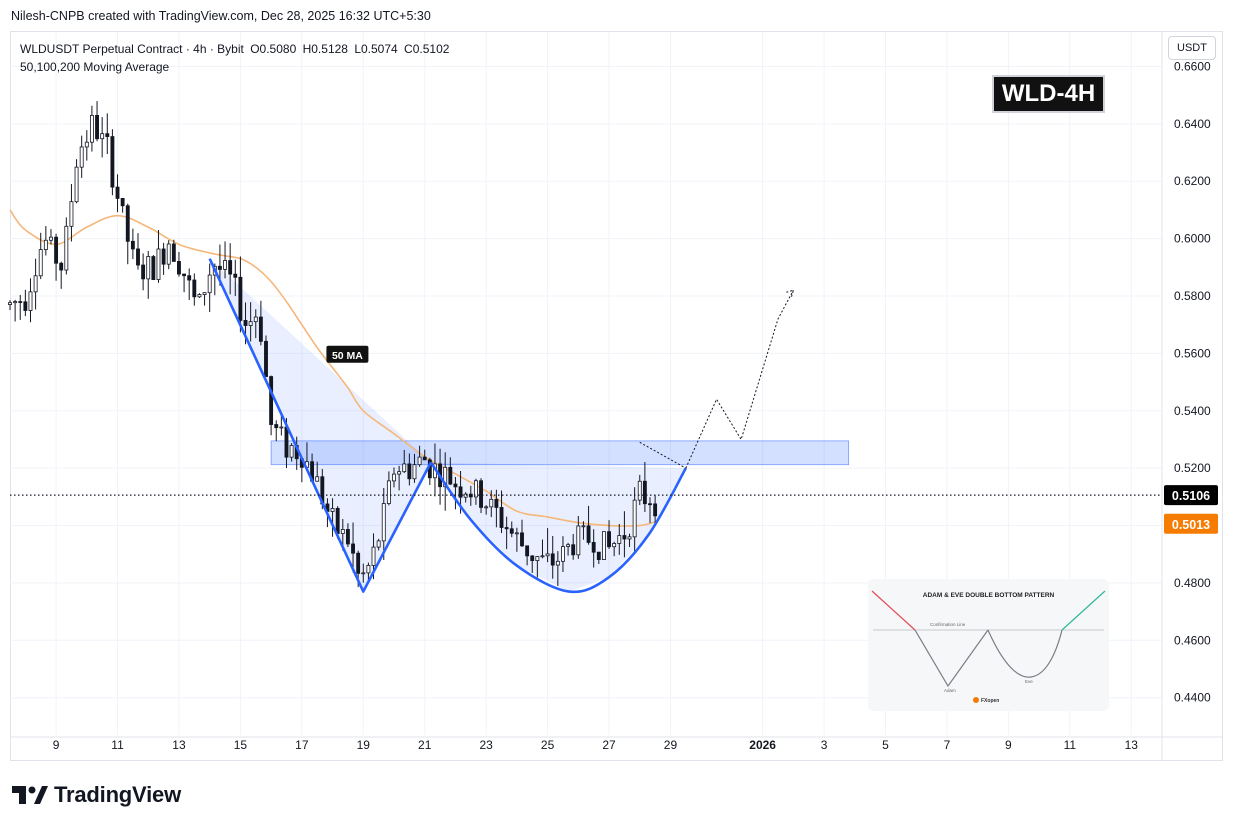  What do you see at coordinates (947, 745) in the screenshot?
I see `x-tick-label: 7` at bounding box center [947, 745].